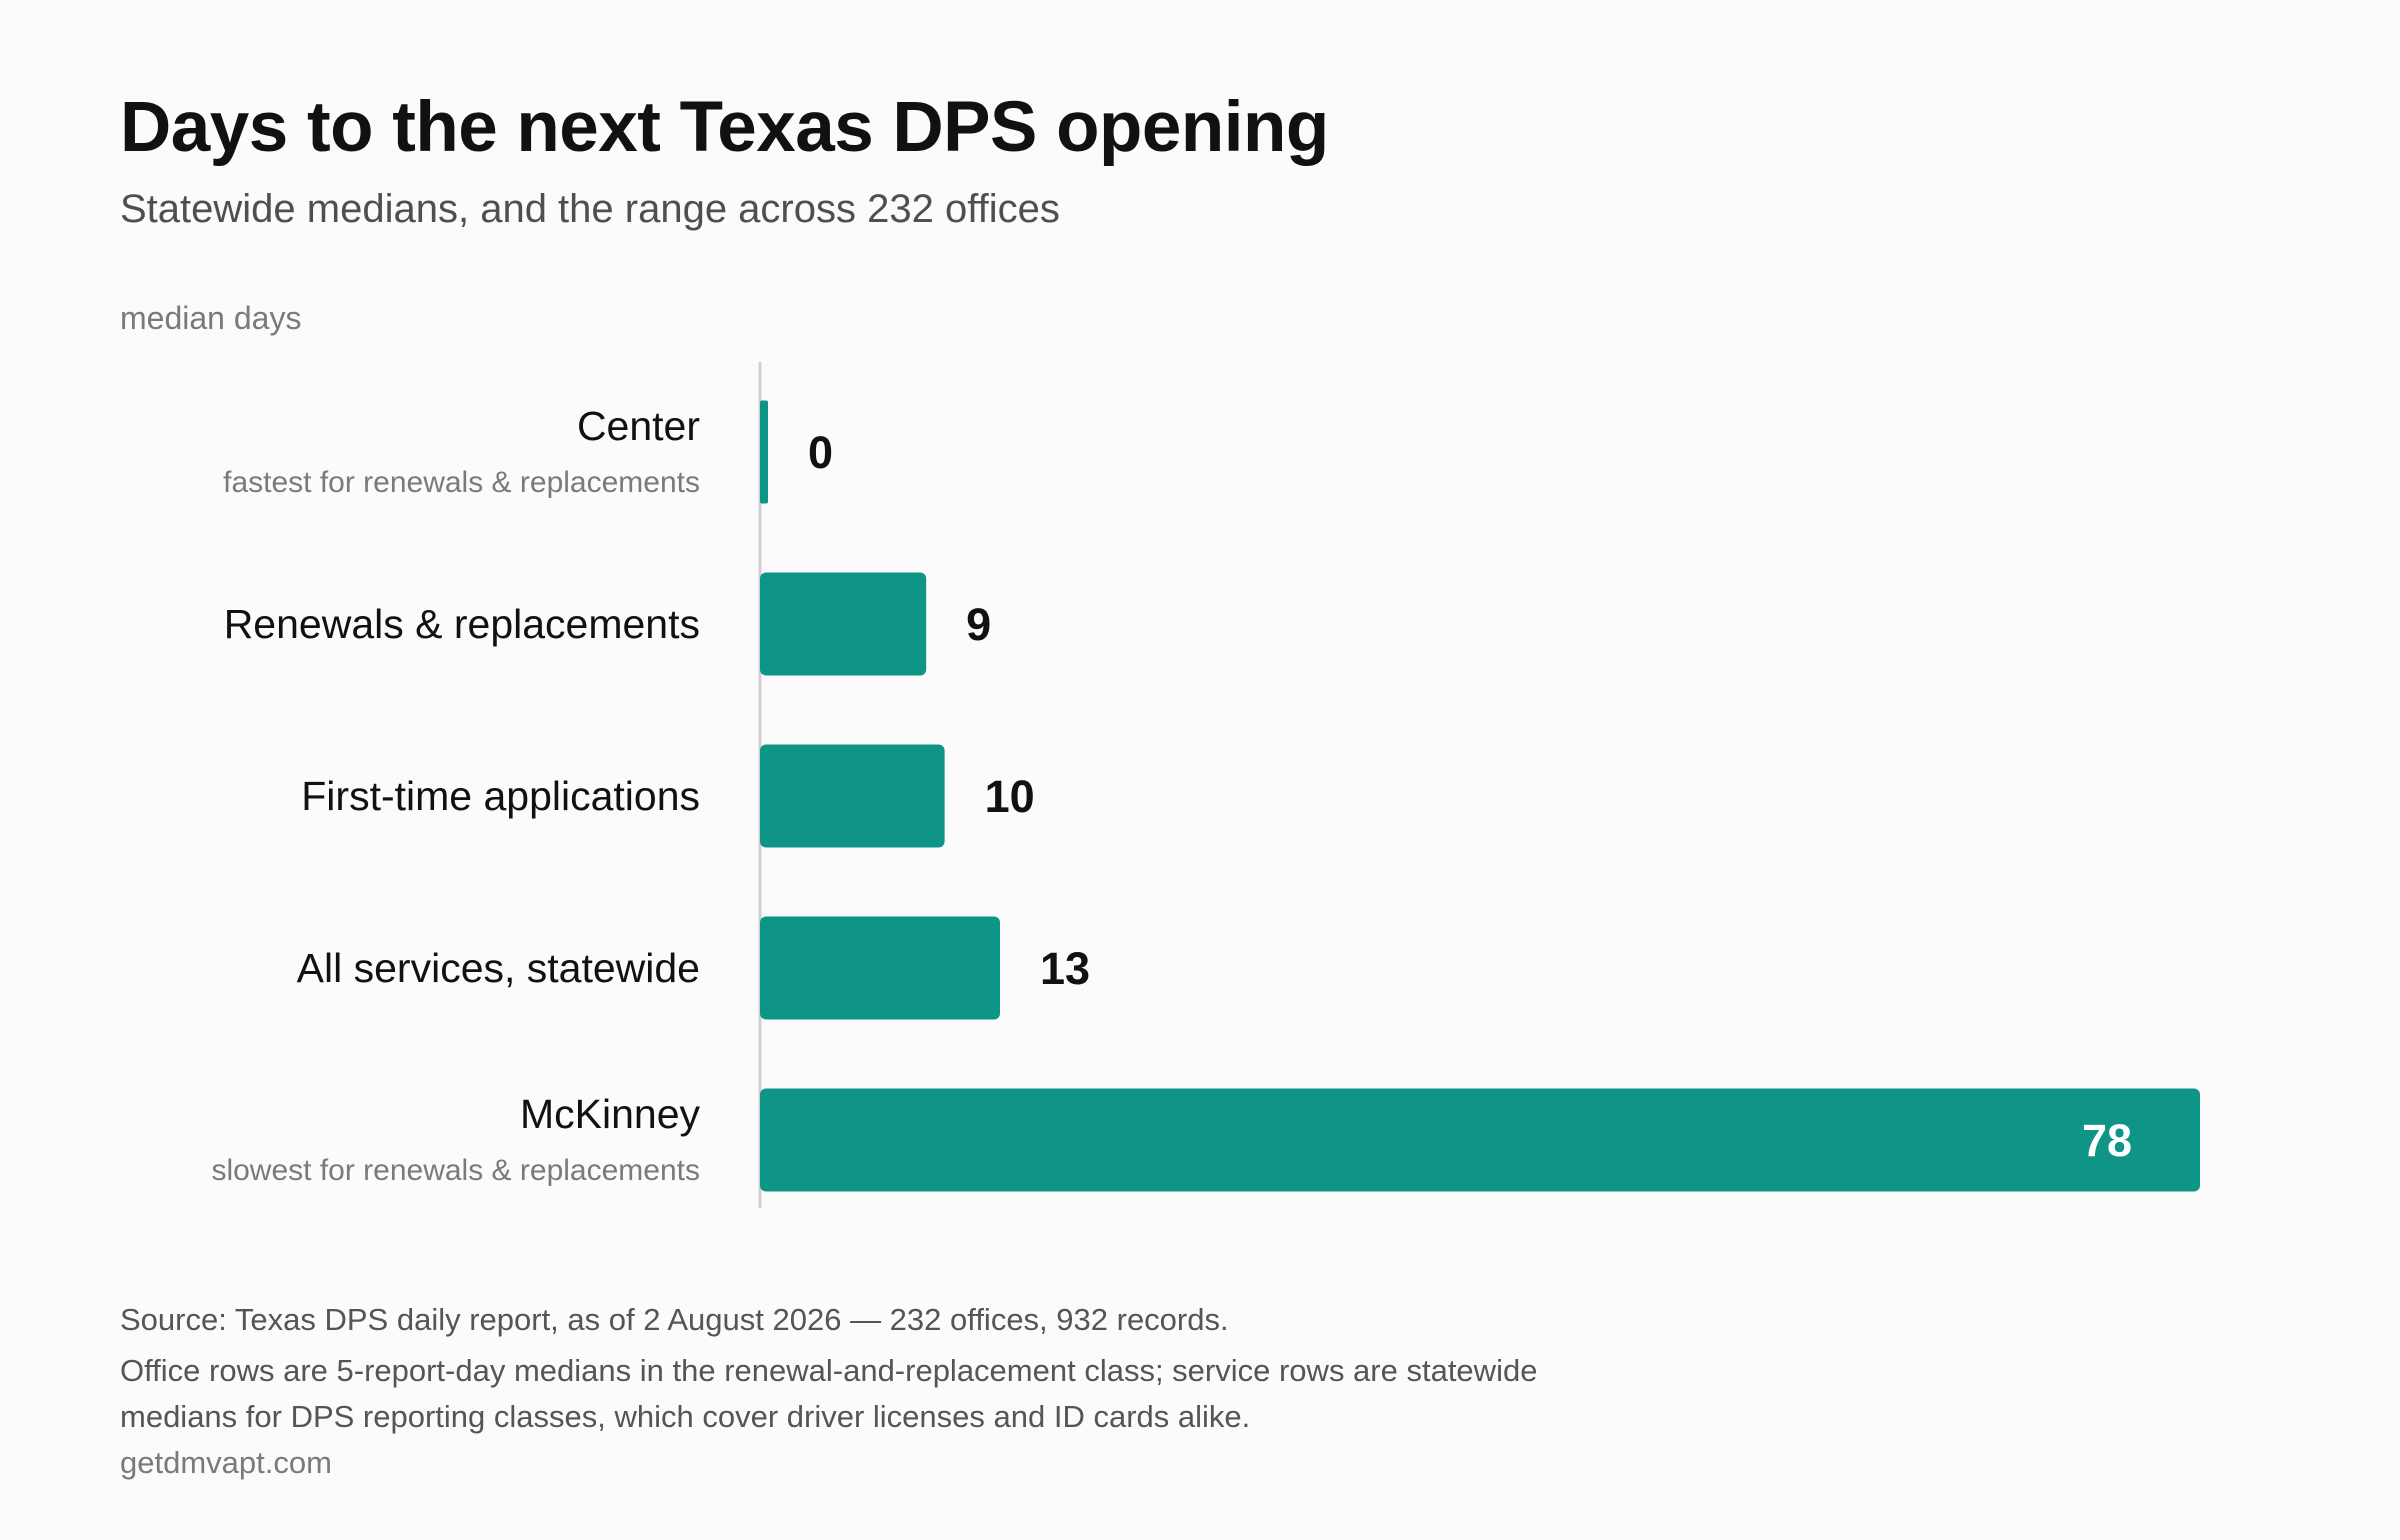 This screenshot has height=1540, width=2400. Describe the element at coordinates (455, 1170) in the screenshot. I see `category-note: slowest for renewals & replacements` at that location.